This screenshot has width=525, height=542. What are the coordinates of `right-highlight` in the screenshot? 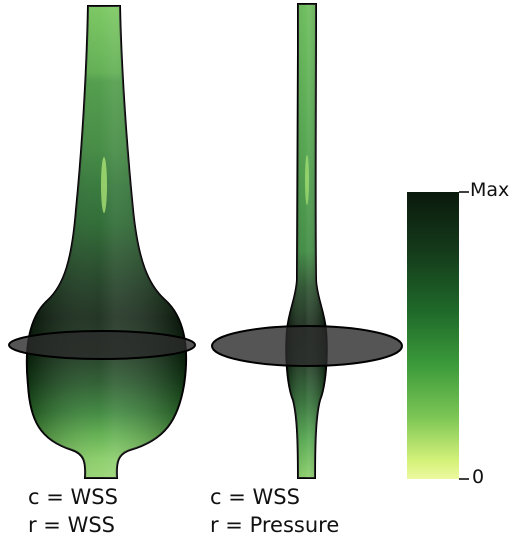 It's located at (307, 180).